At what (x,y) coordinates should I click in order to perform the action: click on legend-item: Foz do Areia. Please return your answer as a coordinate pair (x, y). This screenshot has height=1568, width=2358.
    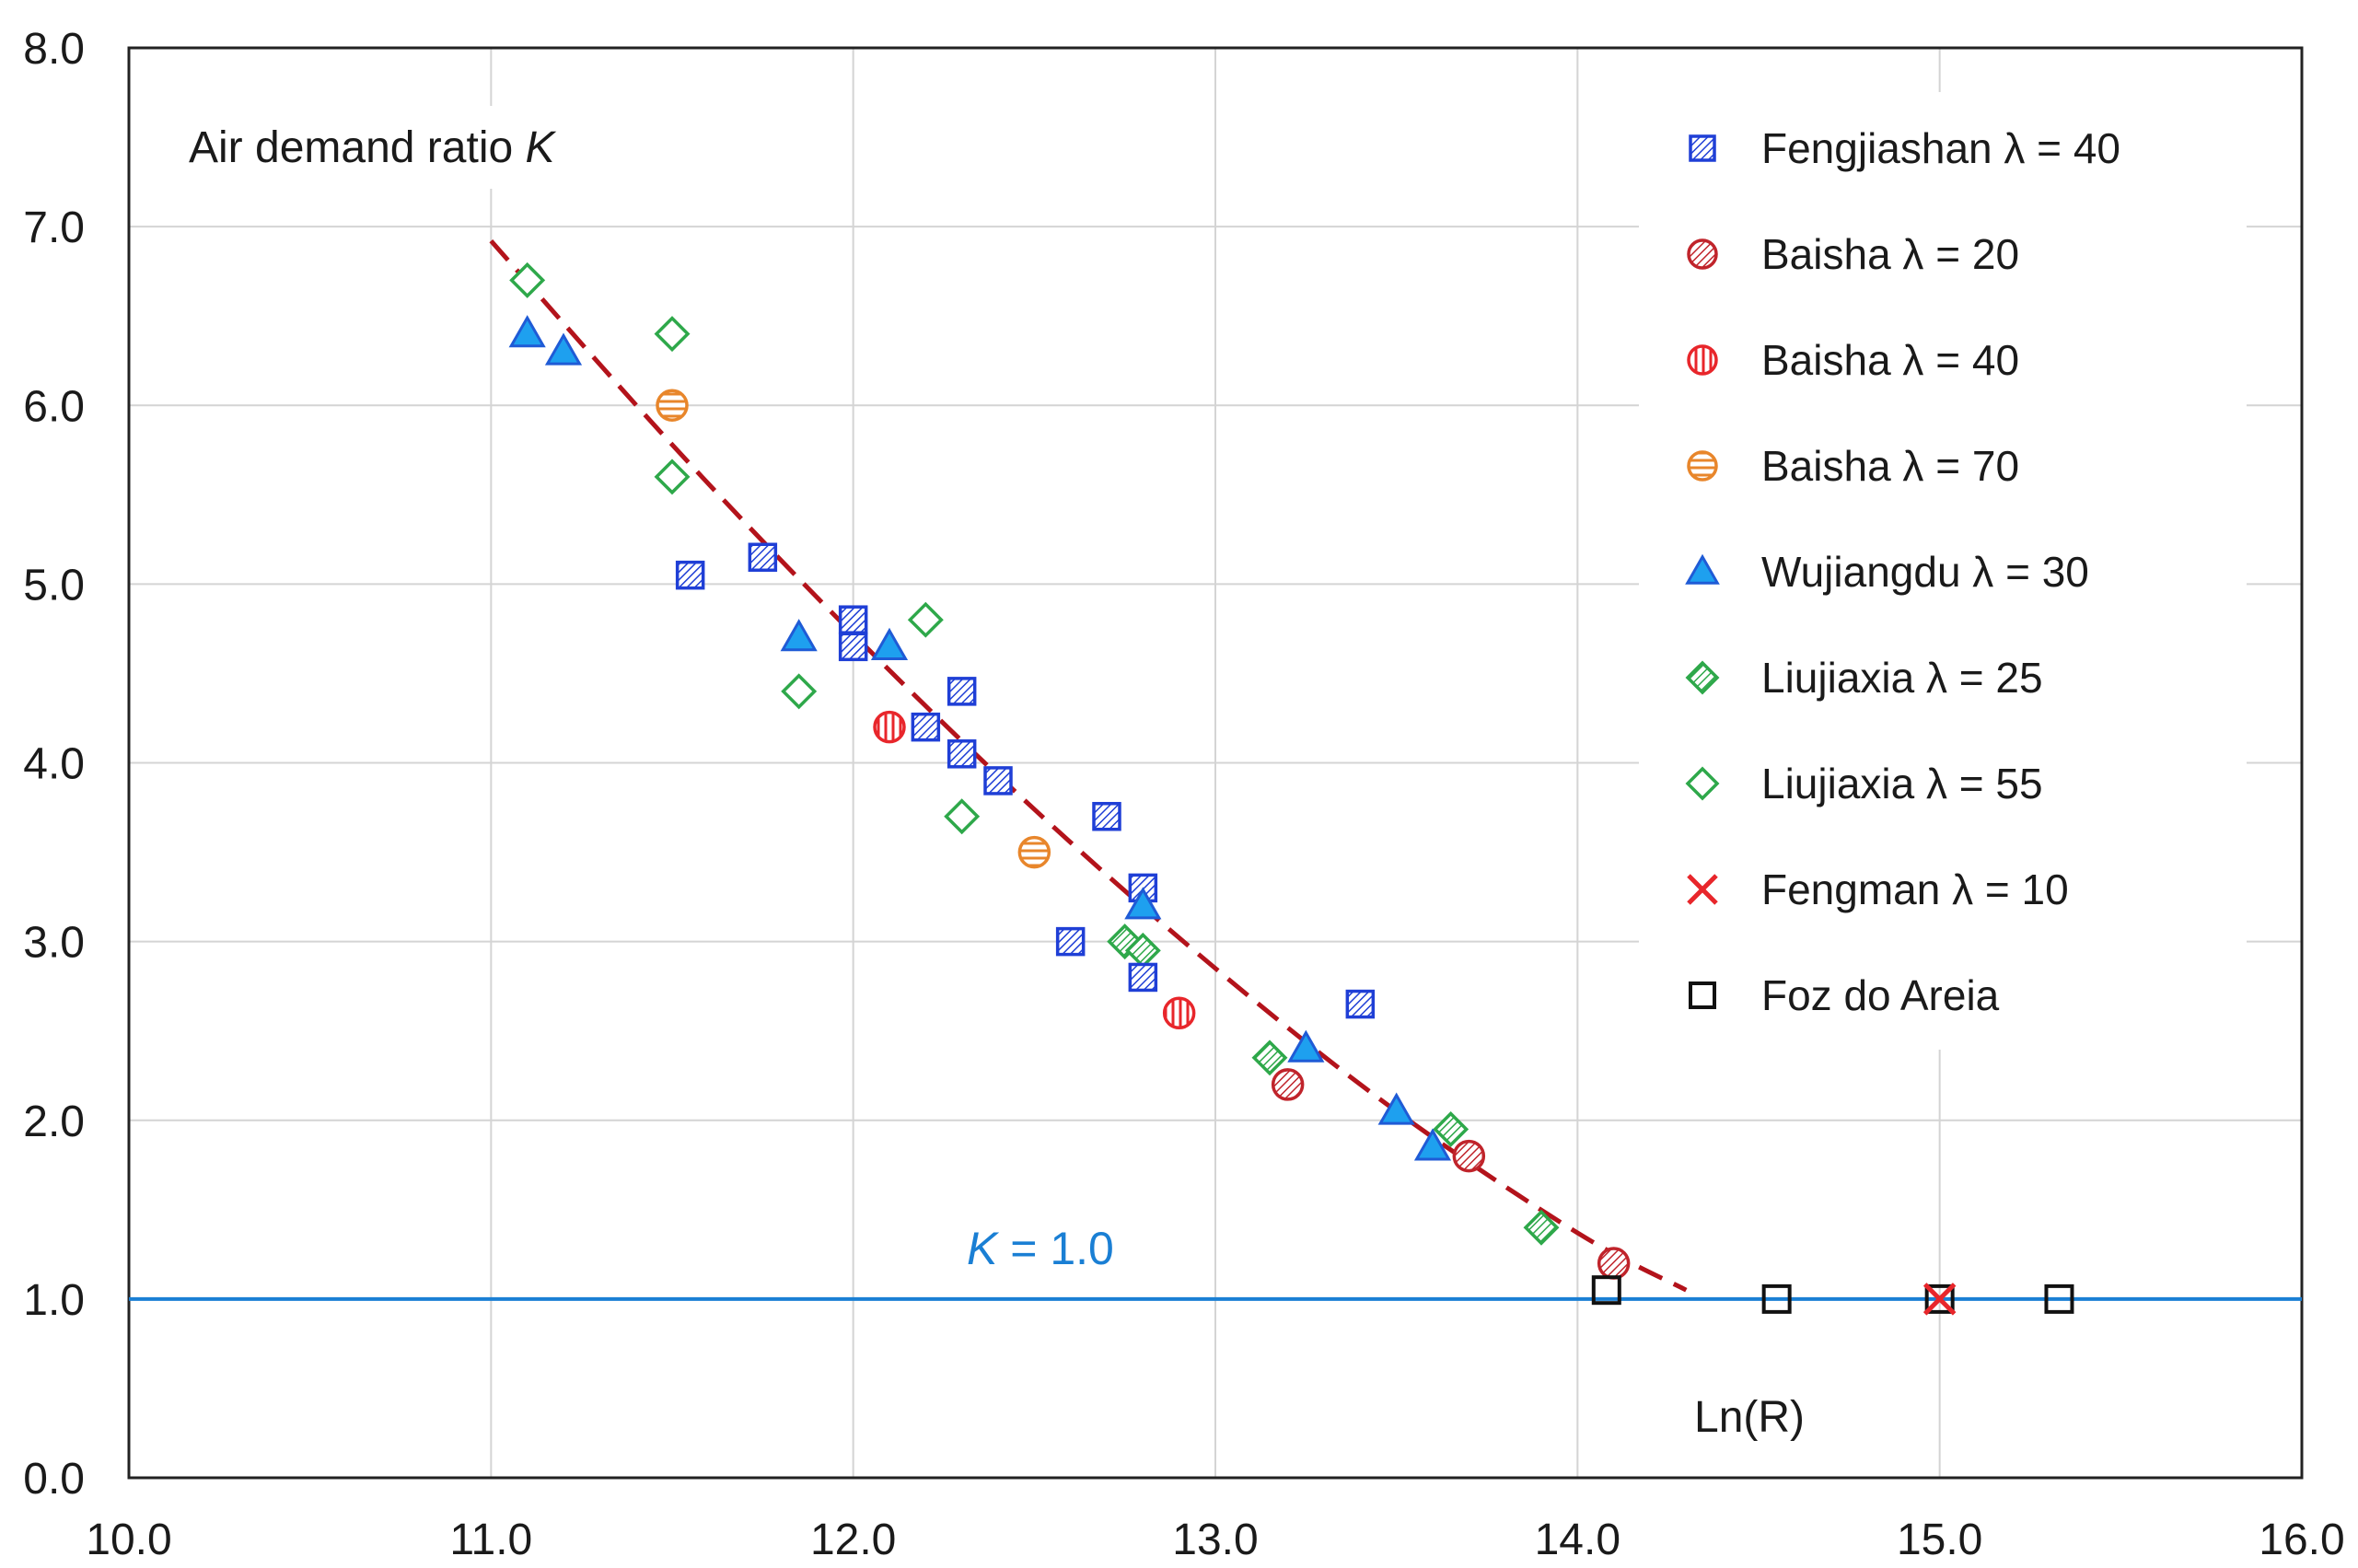
    Looking at the image, I should click on (1845, 995).